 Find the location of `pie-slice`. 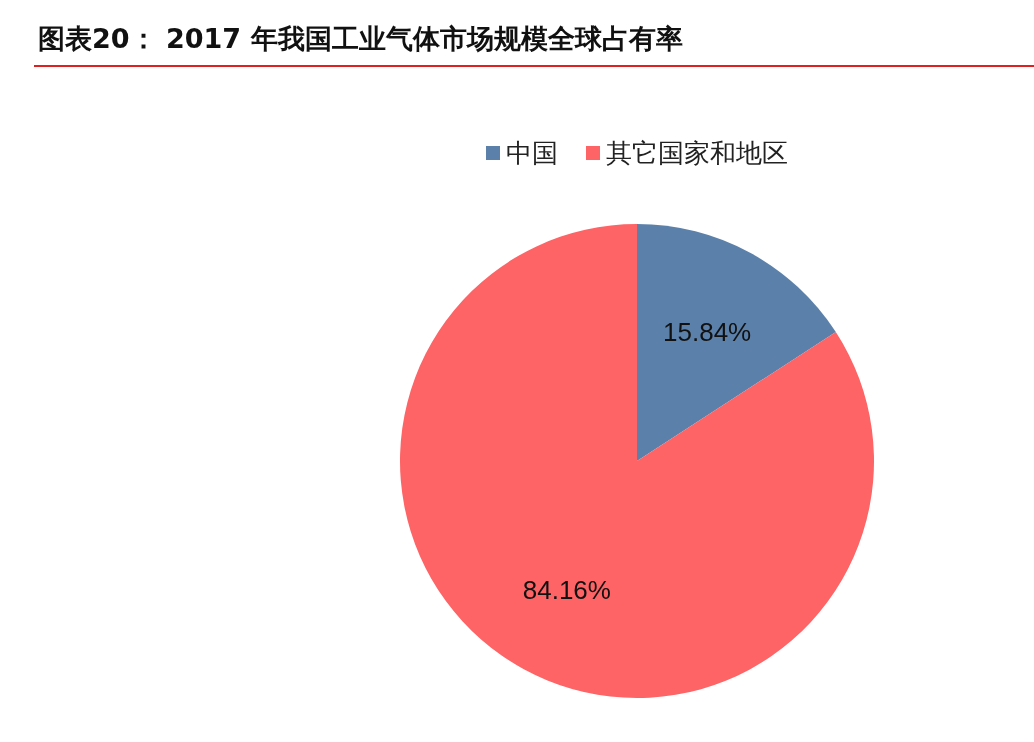

pie-slice is located at coordinates (736, 342).